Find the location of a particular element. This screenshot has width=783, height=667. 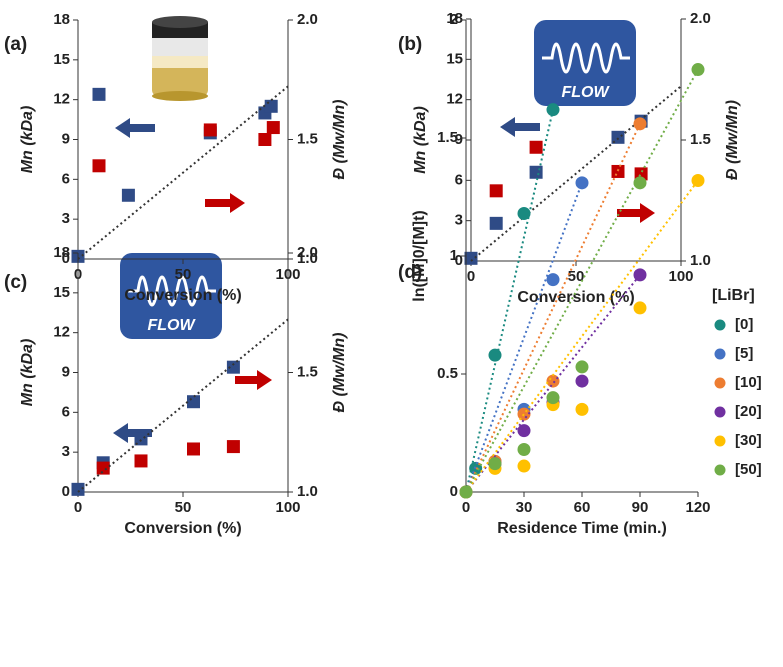

vial-icon is located at coordinates (180, 58).